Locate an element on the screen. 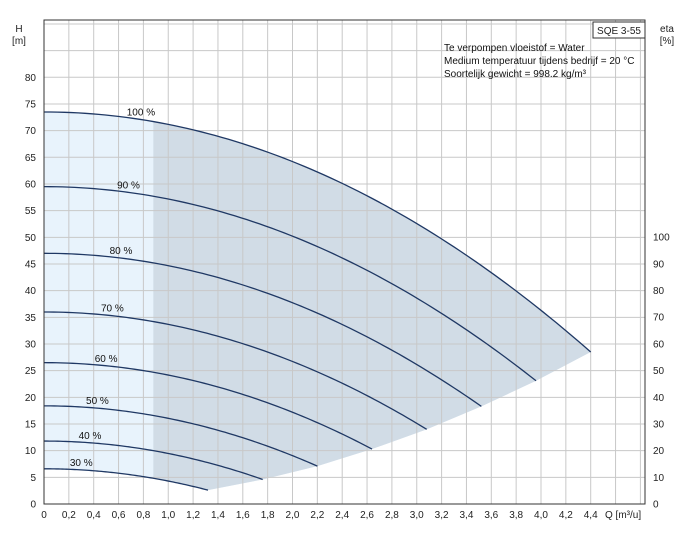 The image size is (688, 552). x-tick-label: 4,4 is located at coordinates (591, 515).